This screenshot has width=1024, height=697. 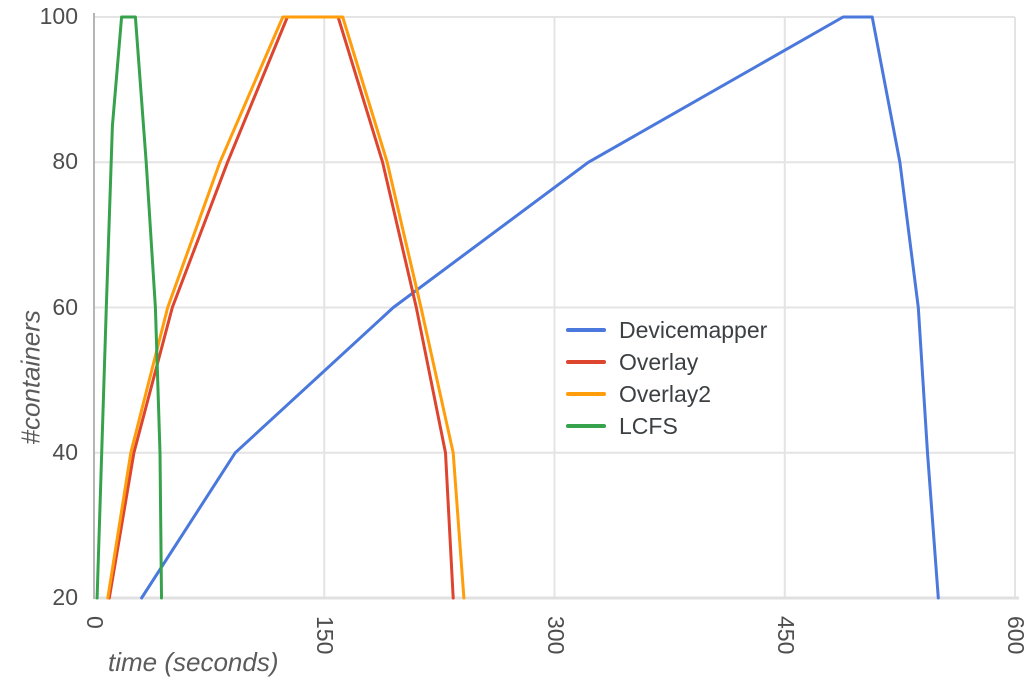 I want to click on legend-swatch-overlay, so click(x=586, y=362).